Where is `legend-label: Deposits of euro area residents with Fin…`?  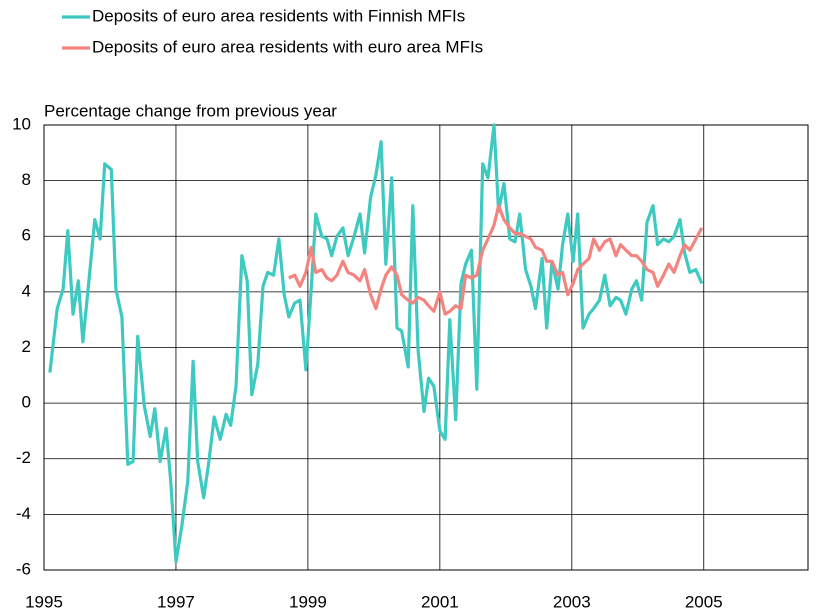
legend-label: Deposits of euro area residents with Fin… is located at coordinates (278, 15).